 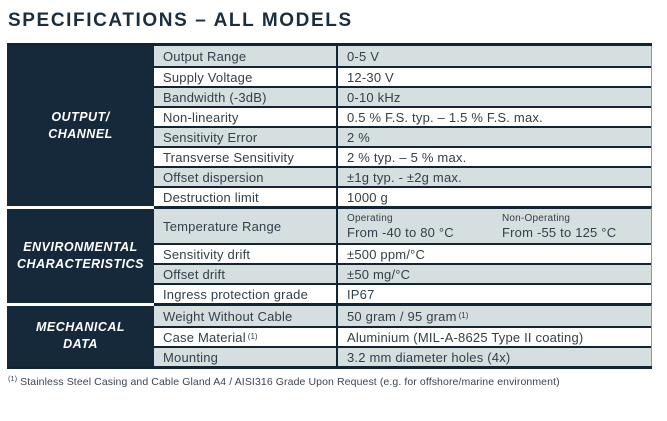 I want to click on spec-row: Sensitivity drift ±500 ppm/°C, so click(x=402, y=253).